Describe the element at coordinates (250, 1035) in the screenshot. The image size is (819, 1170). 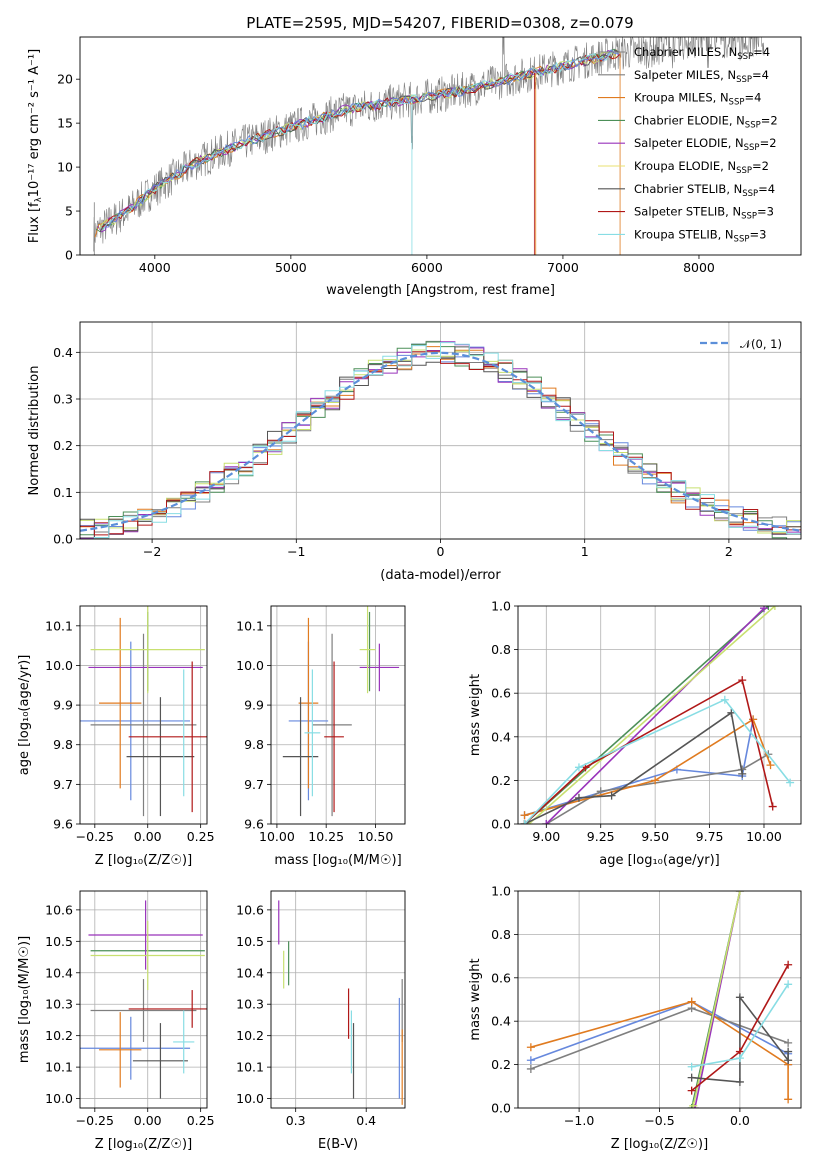
I see `y-tick-label: 10.2` at that location.